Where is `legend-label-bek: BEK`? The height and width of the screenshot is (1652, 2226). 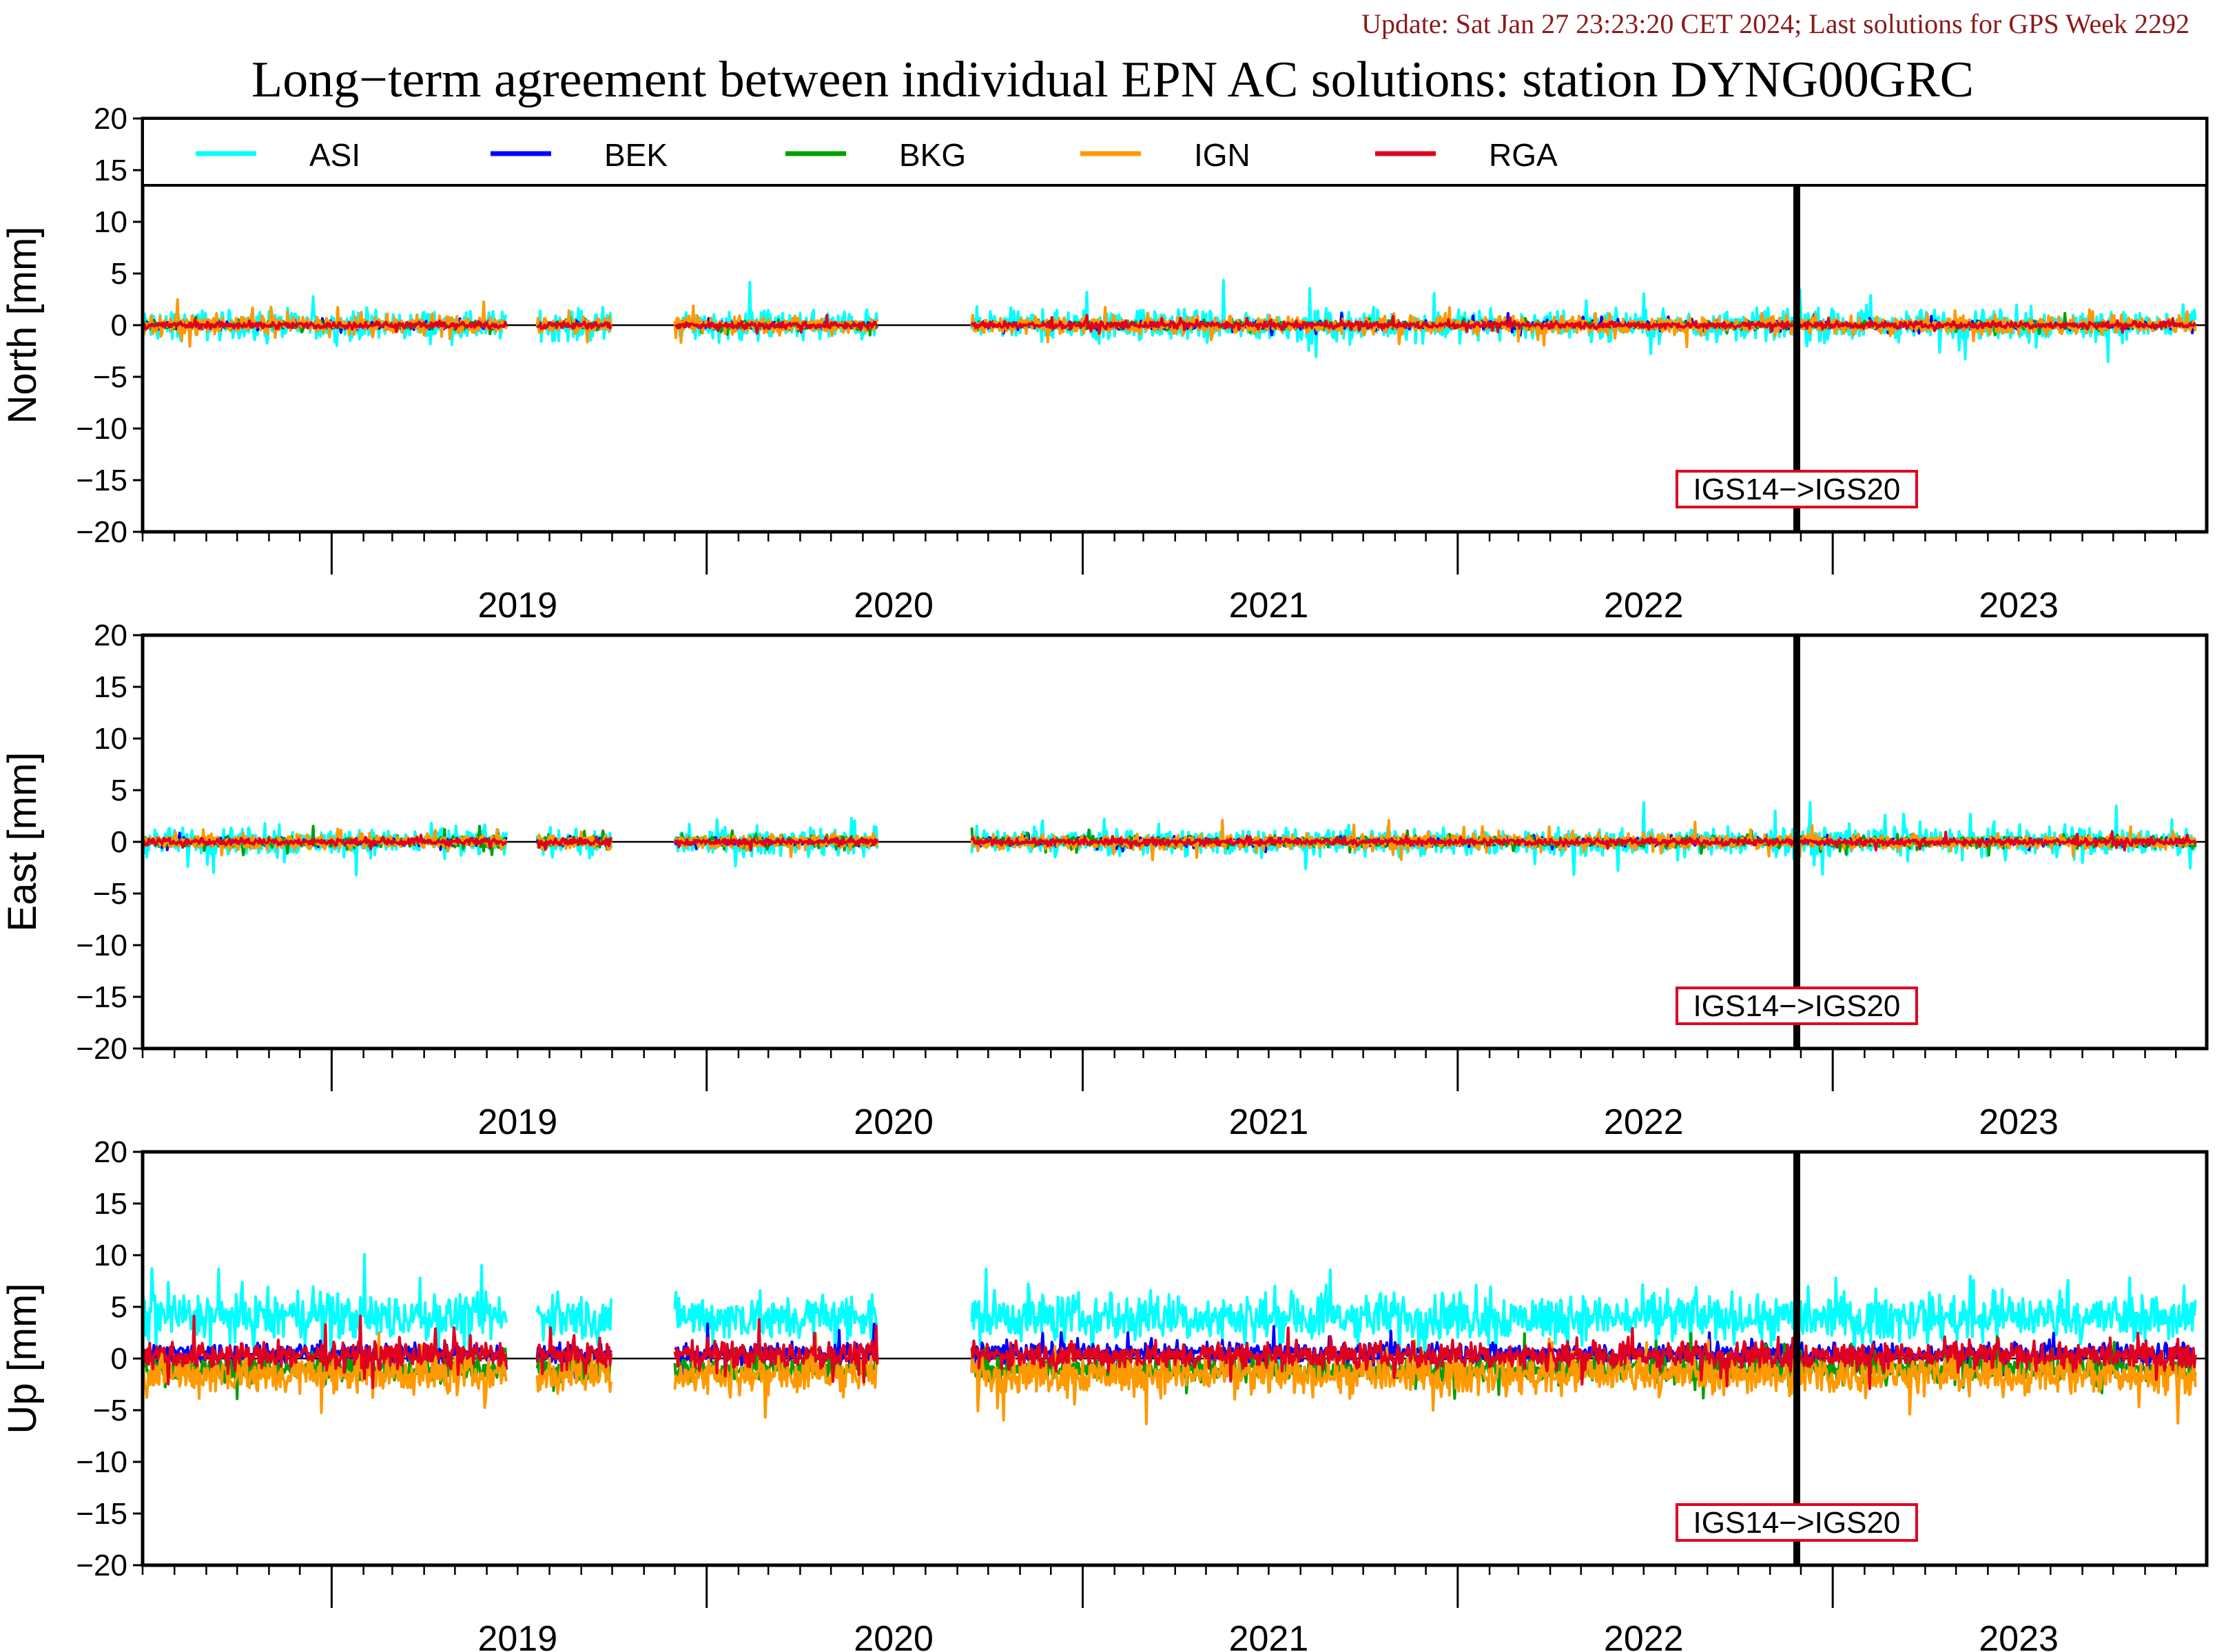
legend-label-bek: BEK is located at coordinates (636, 155).